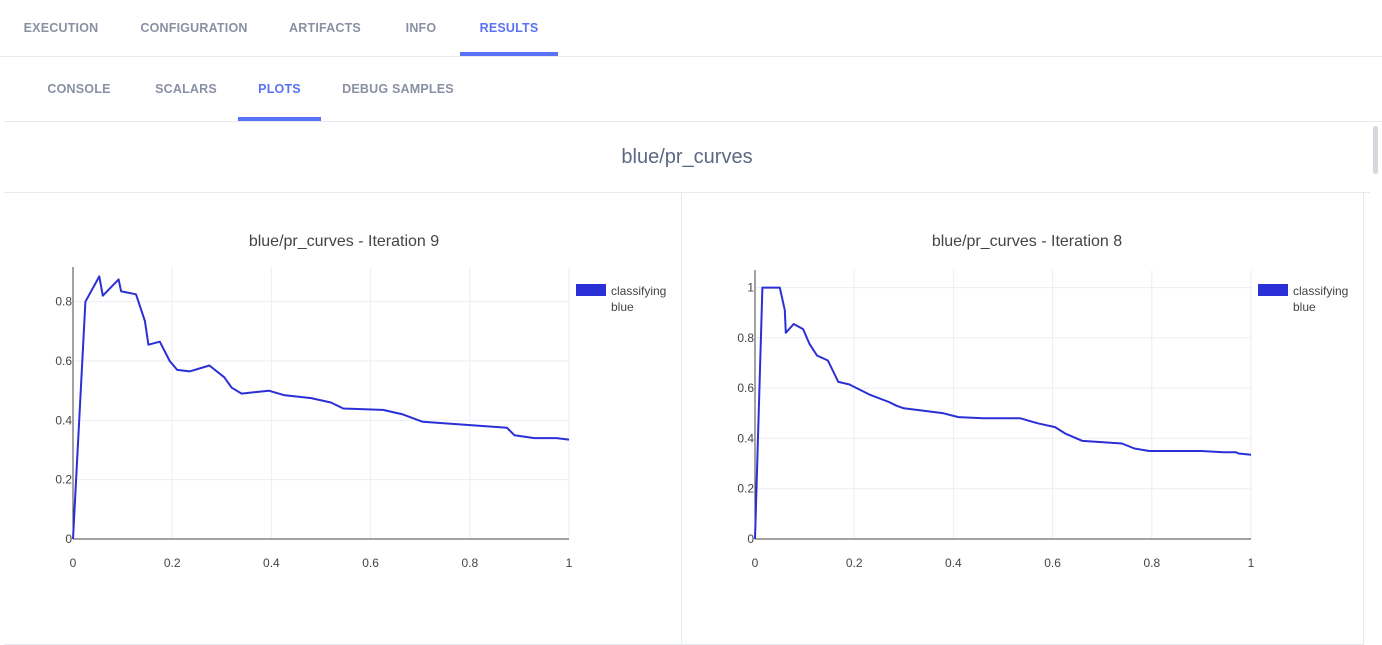  I want to click on active-tab-indicator, so click(509, 54).